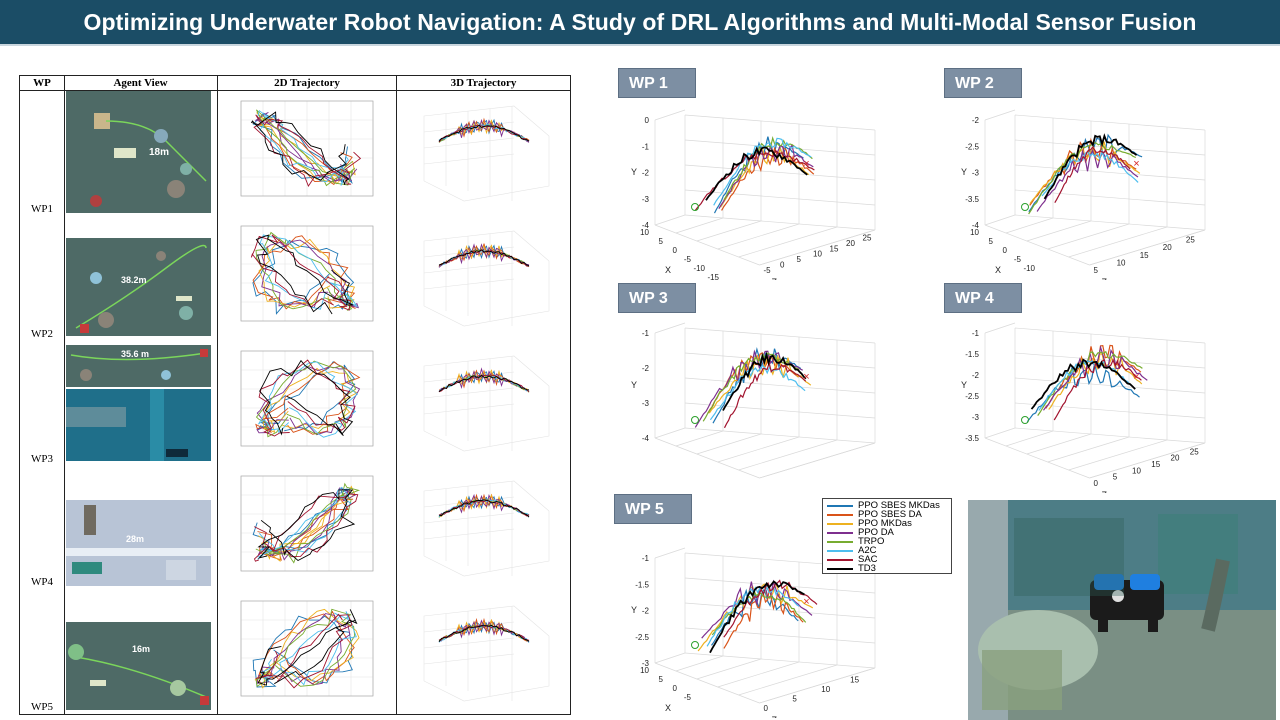  What do you see at coordinates (972, 438) in the screenshot?
I see `y-tick-label: -3.5` at bounding box center [972, 438].